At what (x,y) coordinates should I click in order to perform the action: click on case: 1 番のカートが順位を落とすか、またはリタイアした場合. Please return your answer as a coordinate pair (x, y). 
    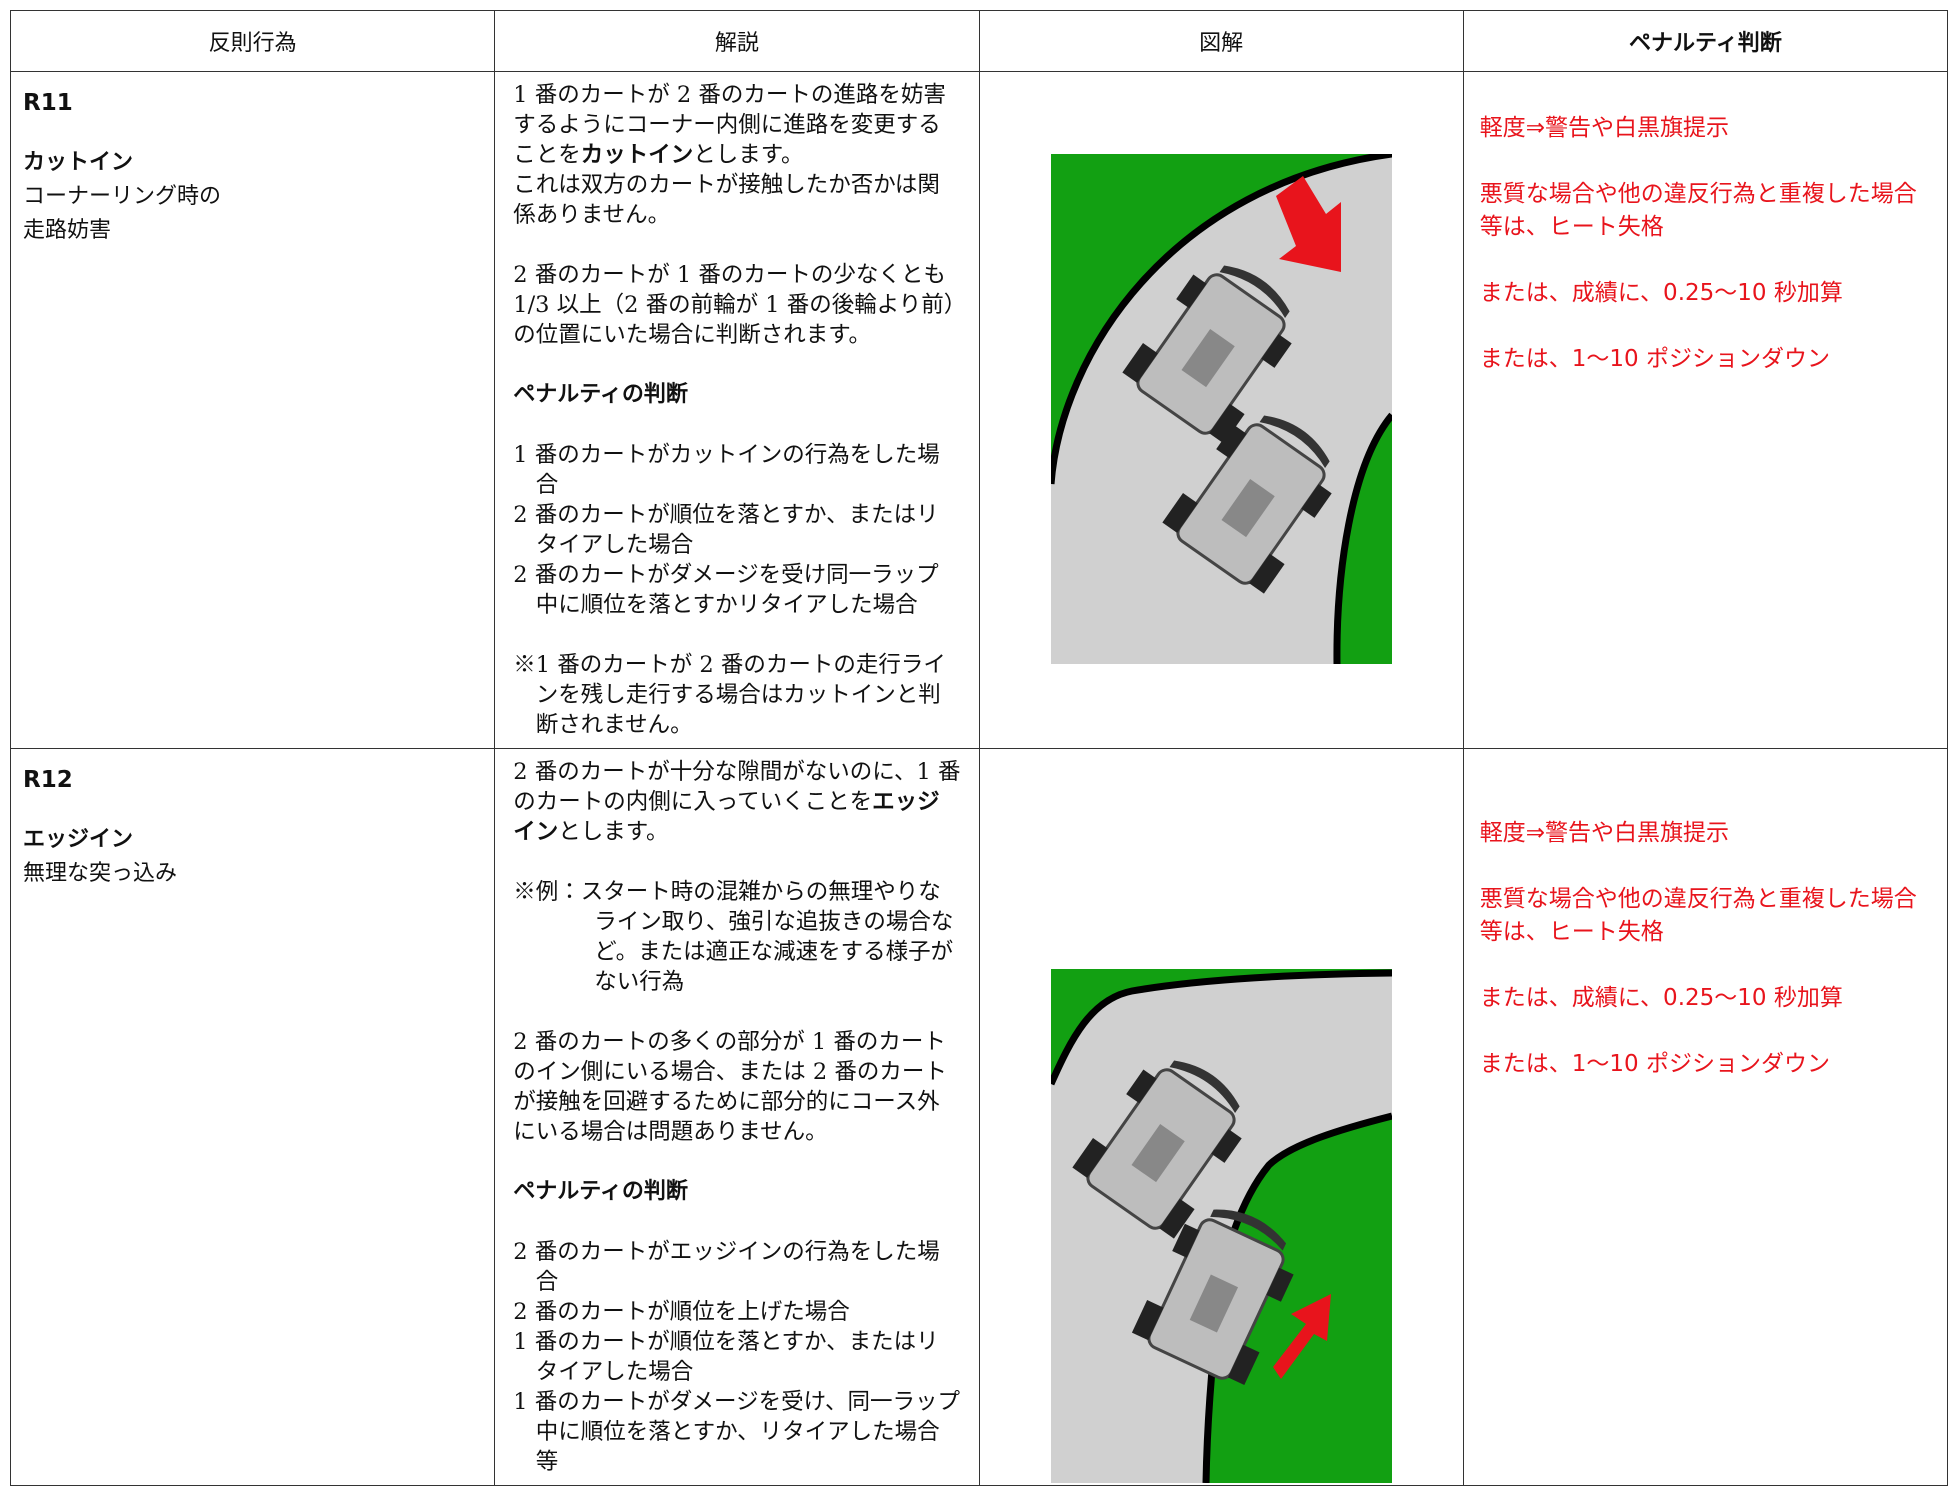
    Looking at the image, I should click on (726, 1357).